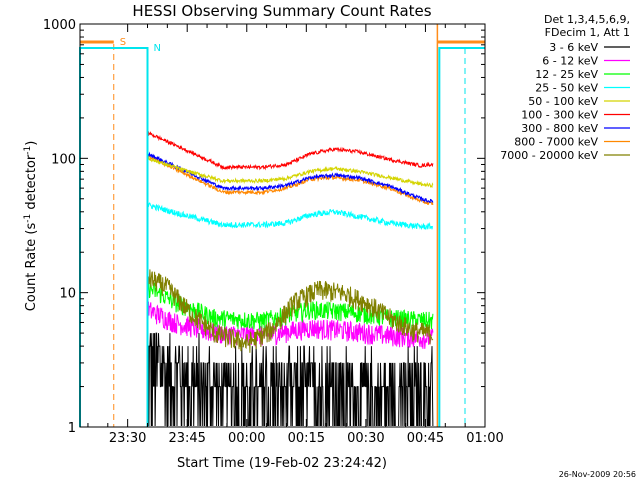 This screenshot has height=480, width=640. I want to click on legend-label: 300 - 800 keV, so click(559, 128).